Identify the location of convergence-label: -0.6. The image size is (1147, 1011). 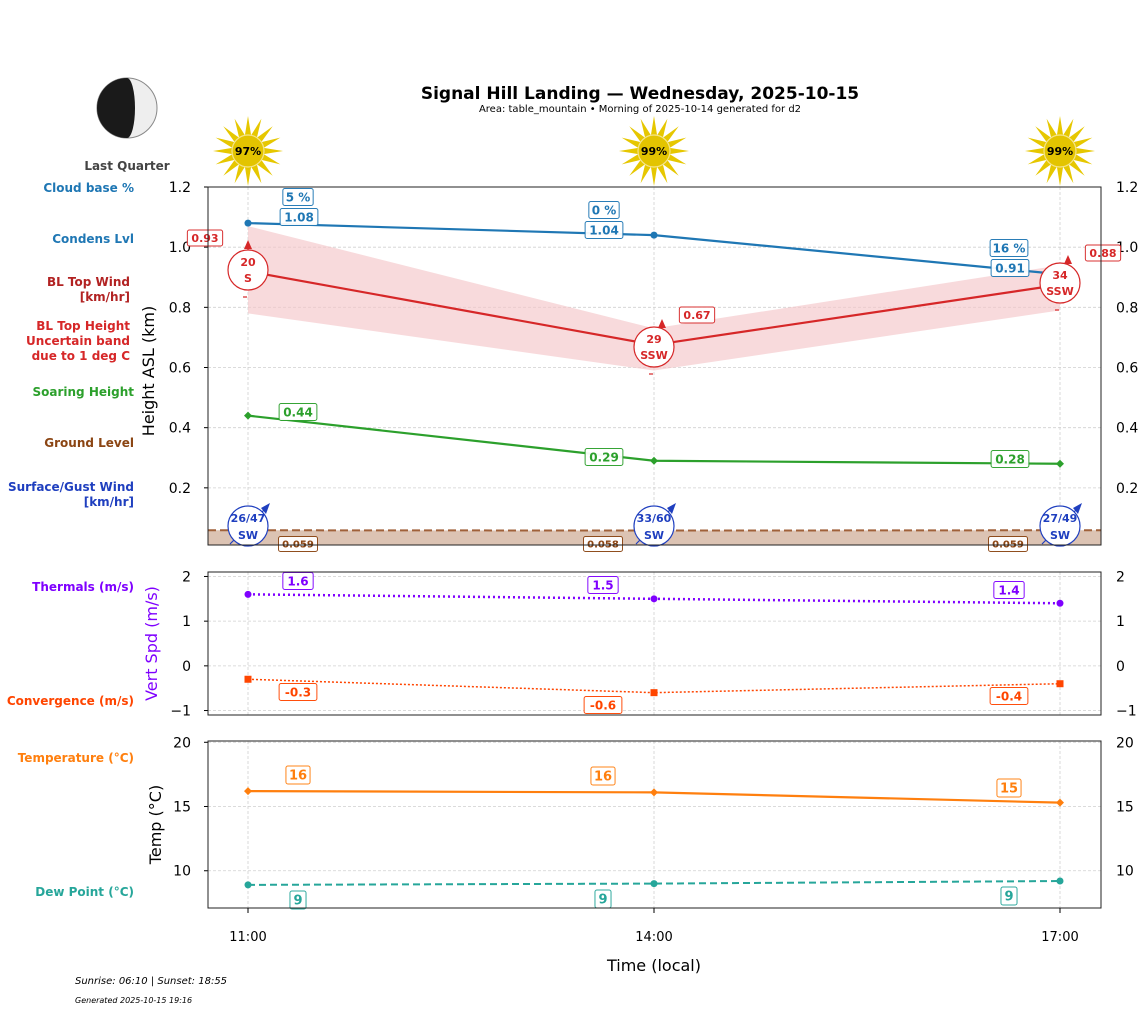
(603, 705).